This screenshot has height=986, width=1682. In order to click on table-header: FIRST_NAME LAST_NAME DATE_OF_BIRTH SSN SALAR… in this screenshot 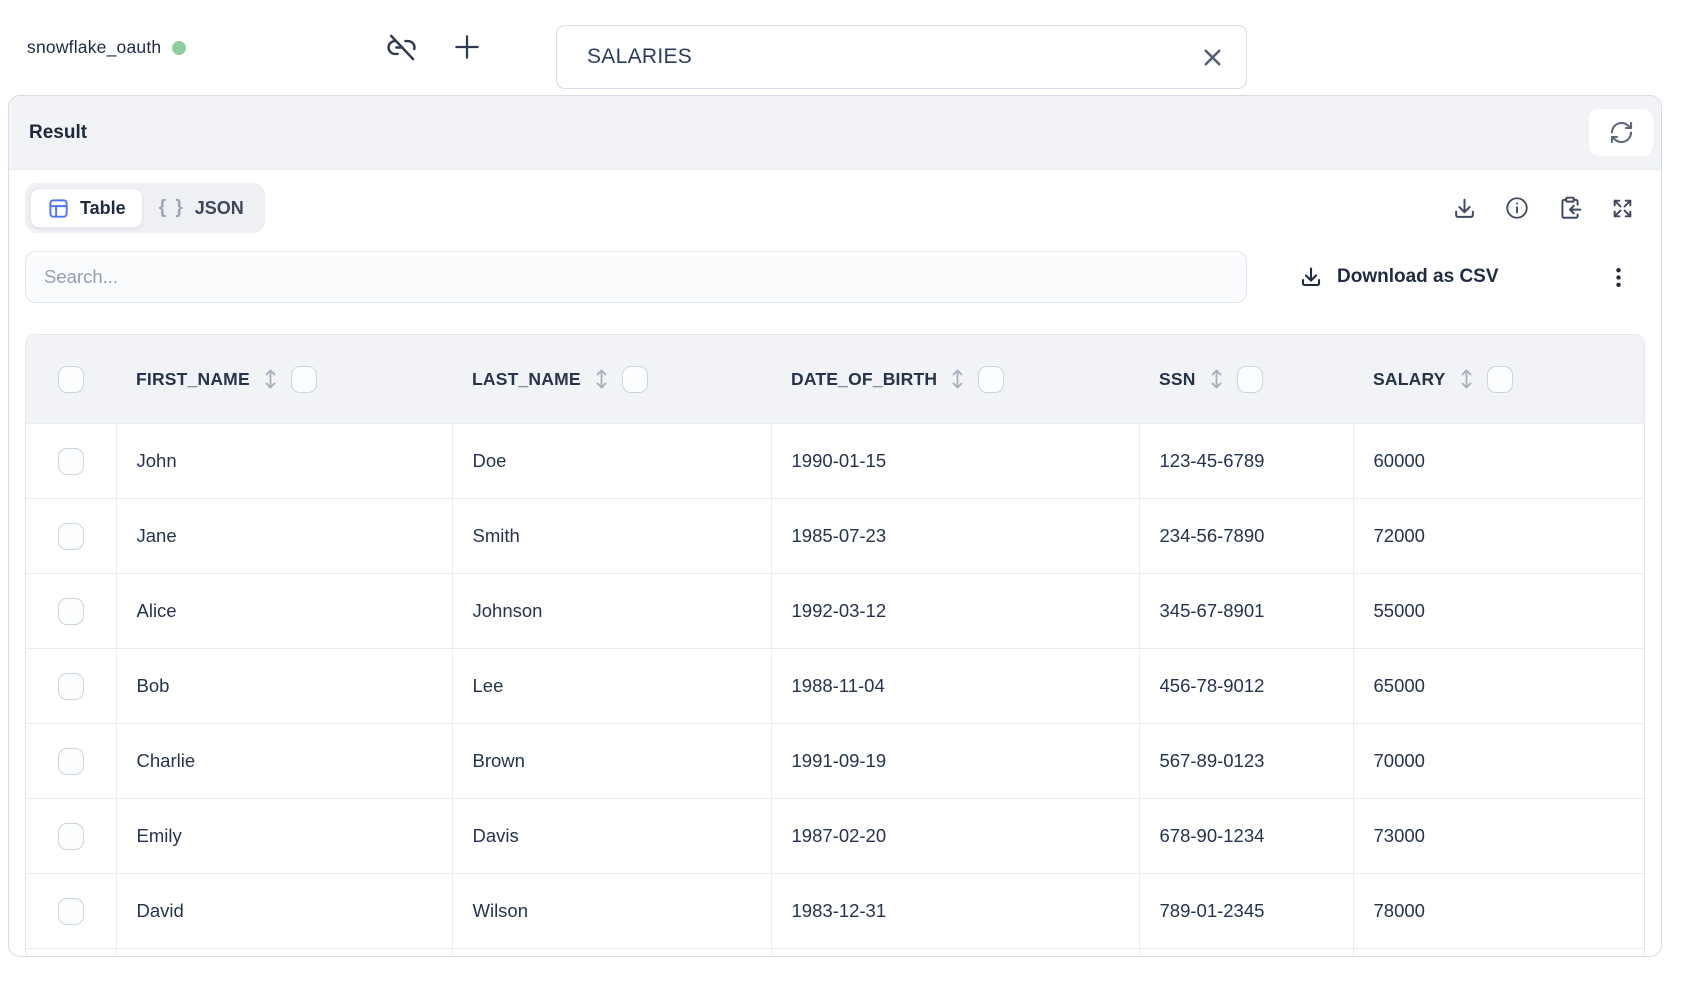, I will do `click(835, 379)`.